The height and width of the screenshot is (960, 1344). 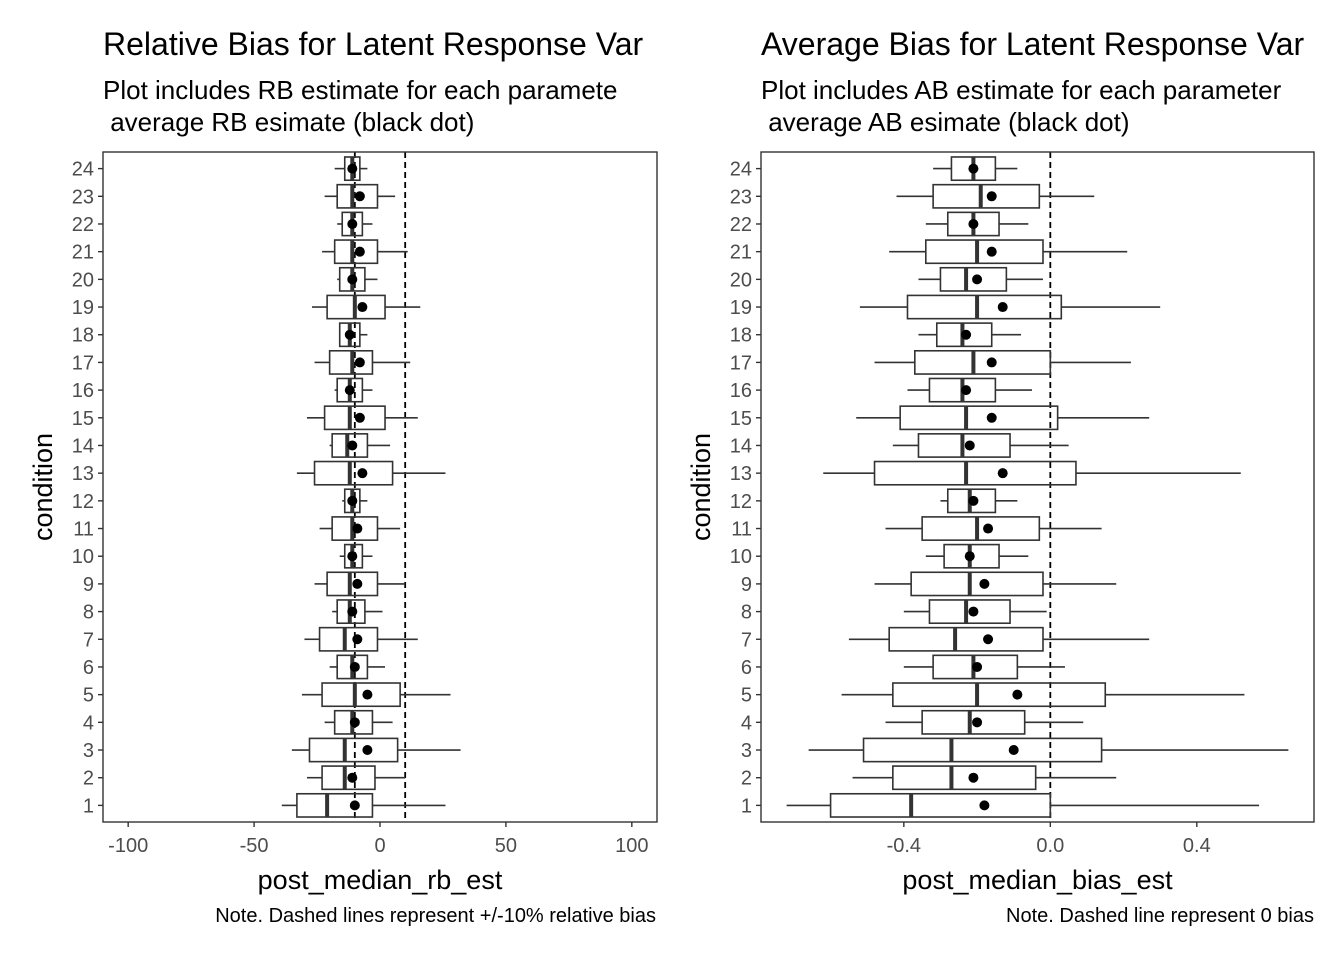 I want to click on x-axis-title: post_median_rb_est, so click(x=380, y=880).